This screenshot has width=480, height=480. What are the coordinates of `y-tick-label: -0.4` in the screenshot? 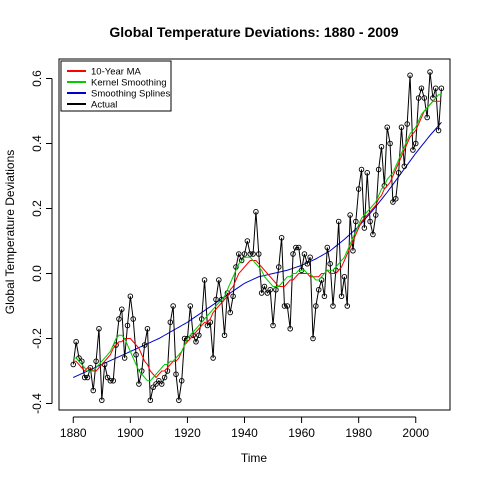 It's located at (37, 403).